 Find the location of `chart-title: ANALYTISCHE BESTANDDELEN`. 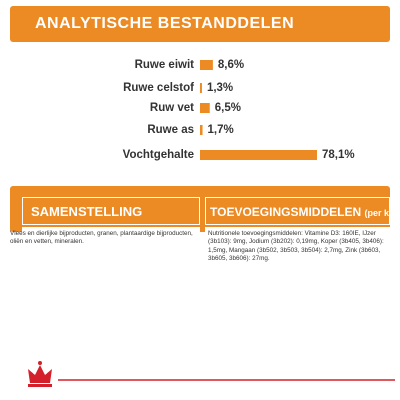

chart-title: ANALYTISCHE BESTANDDELEN is located at coordinates (165, 23).